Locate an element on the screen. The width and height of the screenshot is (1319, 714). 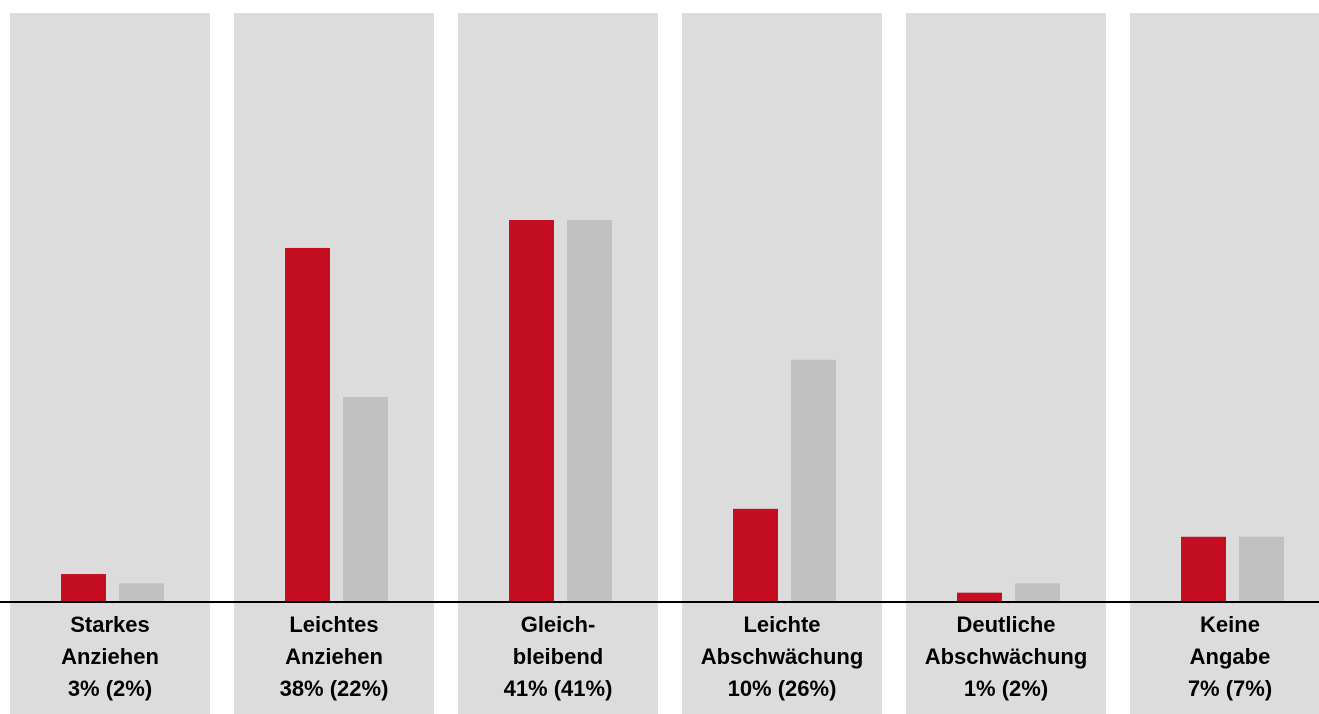
category-label-line-1: Leichtes is located at coordinates (333, 624).